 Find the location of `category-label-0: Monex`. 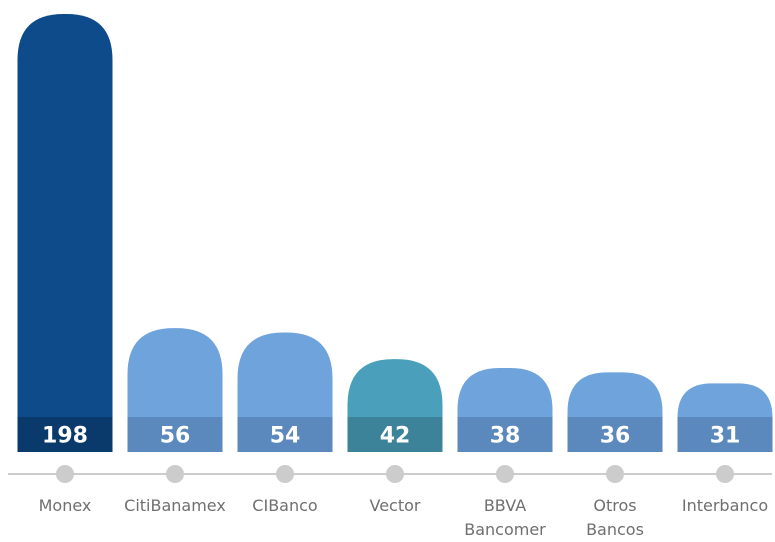

category-label-0: Monex is located at coordinates (65, 506).